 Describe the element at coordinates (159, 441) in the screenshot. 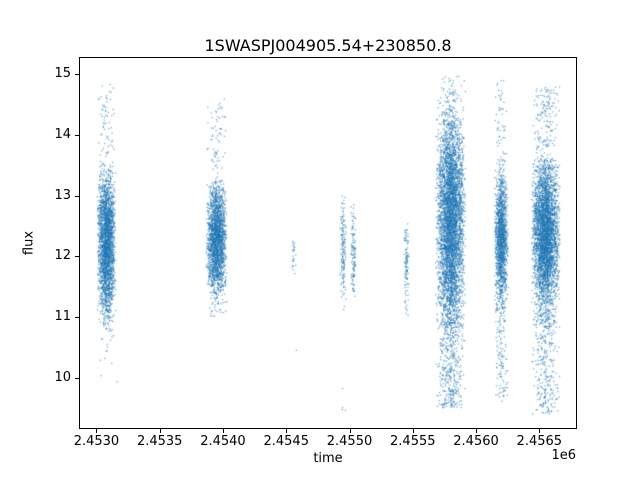

I see `x-tick-label: 2.4535` at that location.